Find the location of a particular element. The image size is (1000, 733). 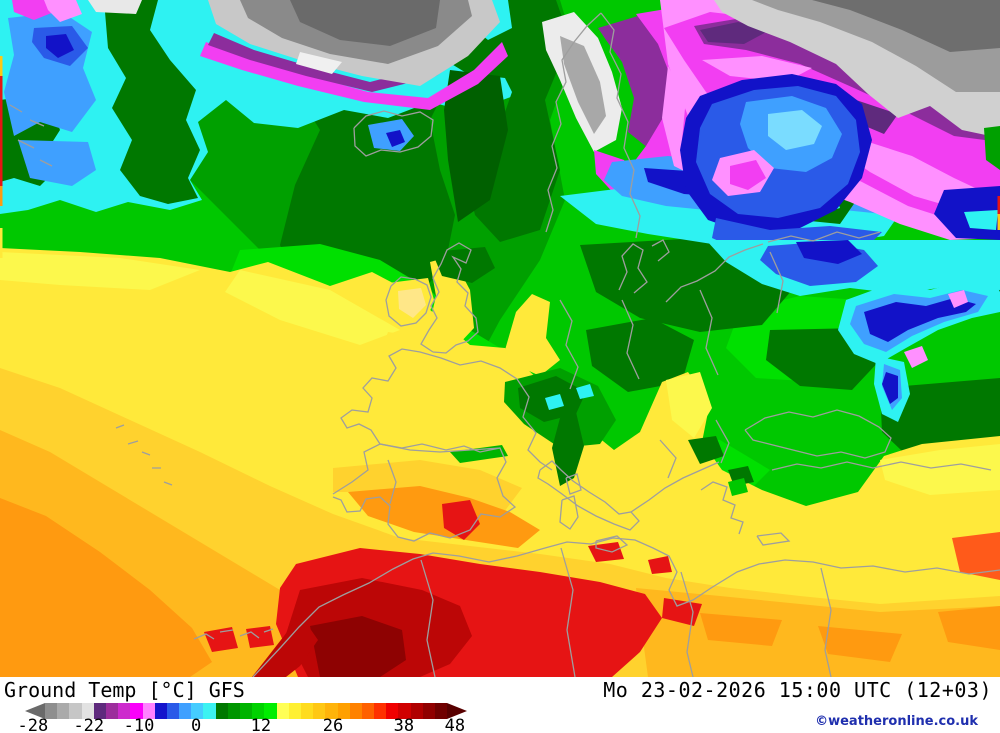

pechora-cyan-bit is located at coordinates (981, 220).